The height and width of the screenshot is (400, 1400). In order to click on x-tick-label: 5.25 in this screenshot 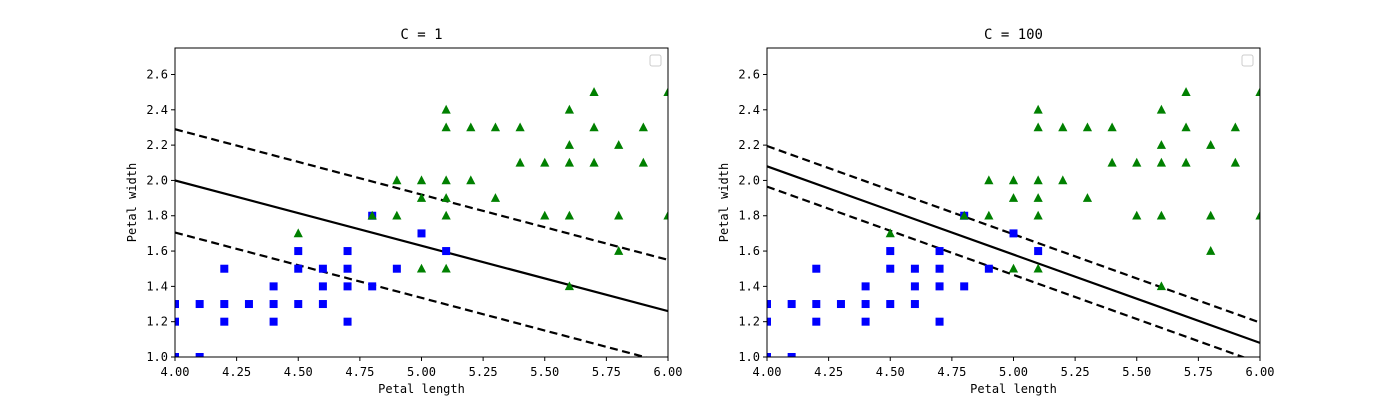, I will do `click(483, 372)`.